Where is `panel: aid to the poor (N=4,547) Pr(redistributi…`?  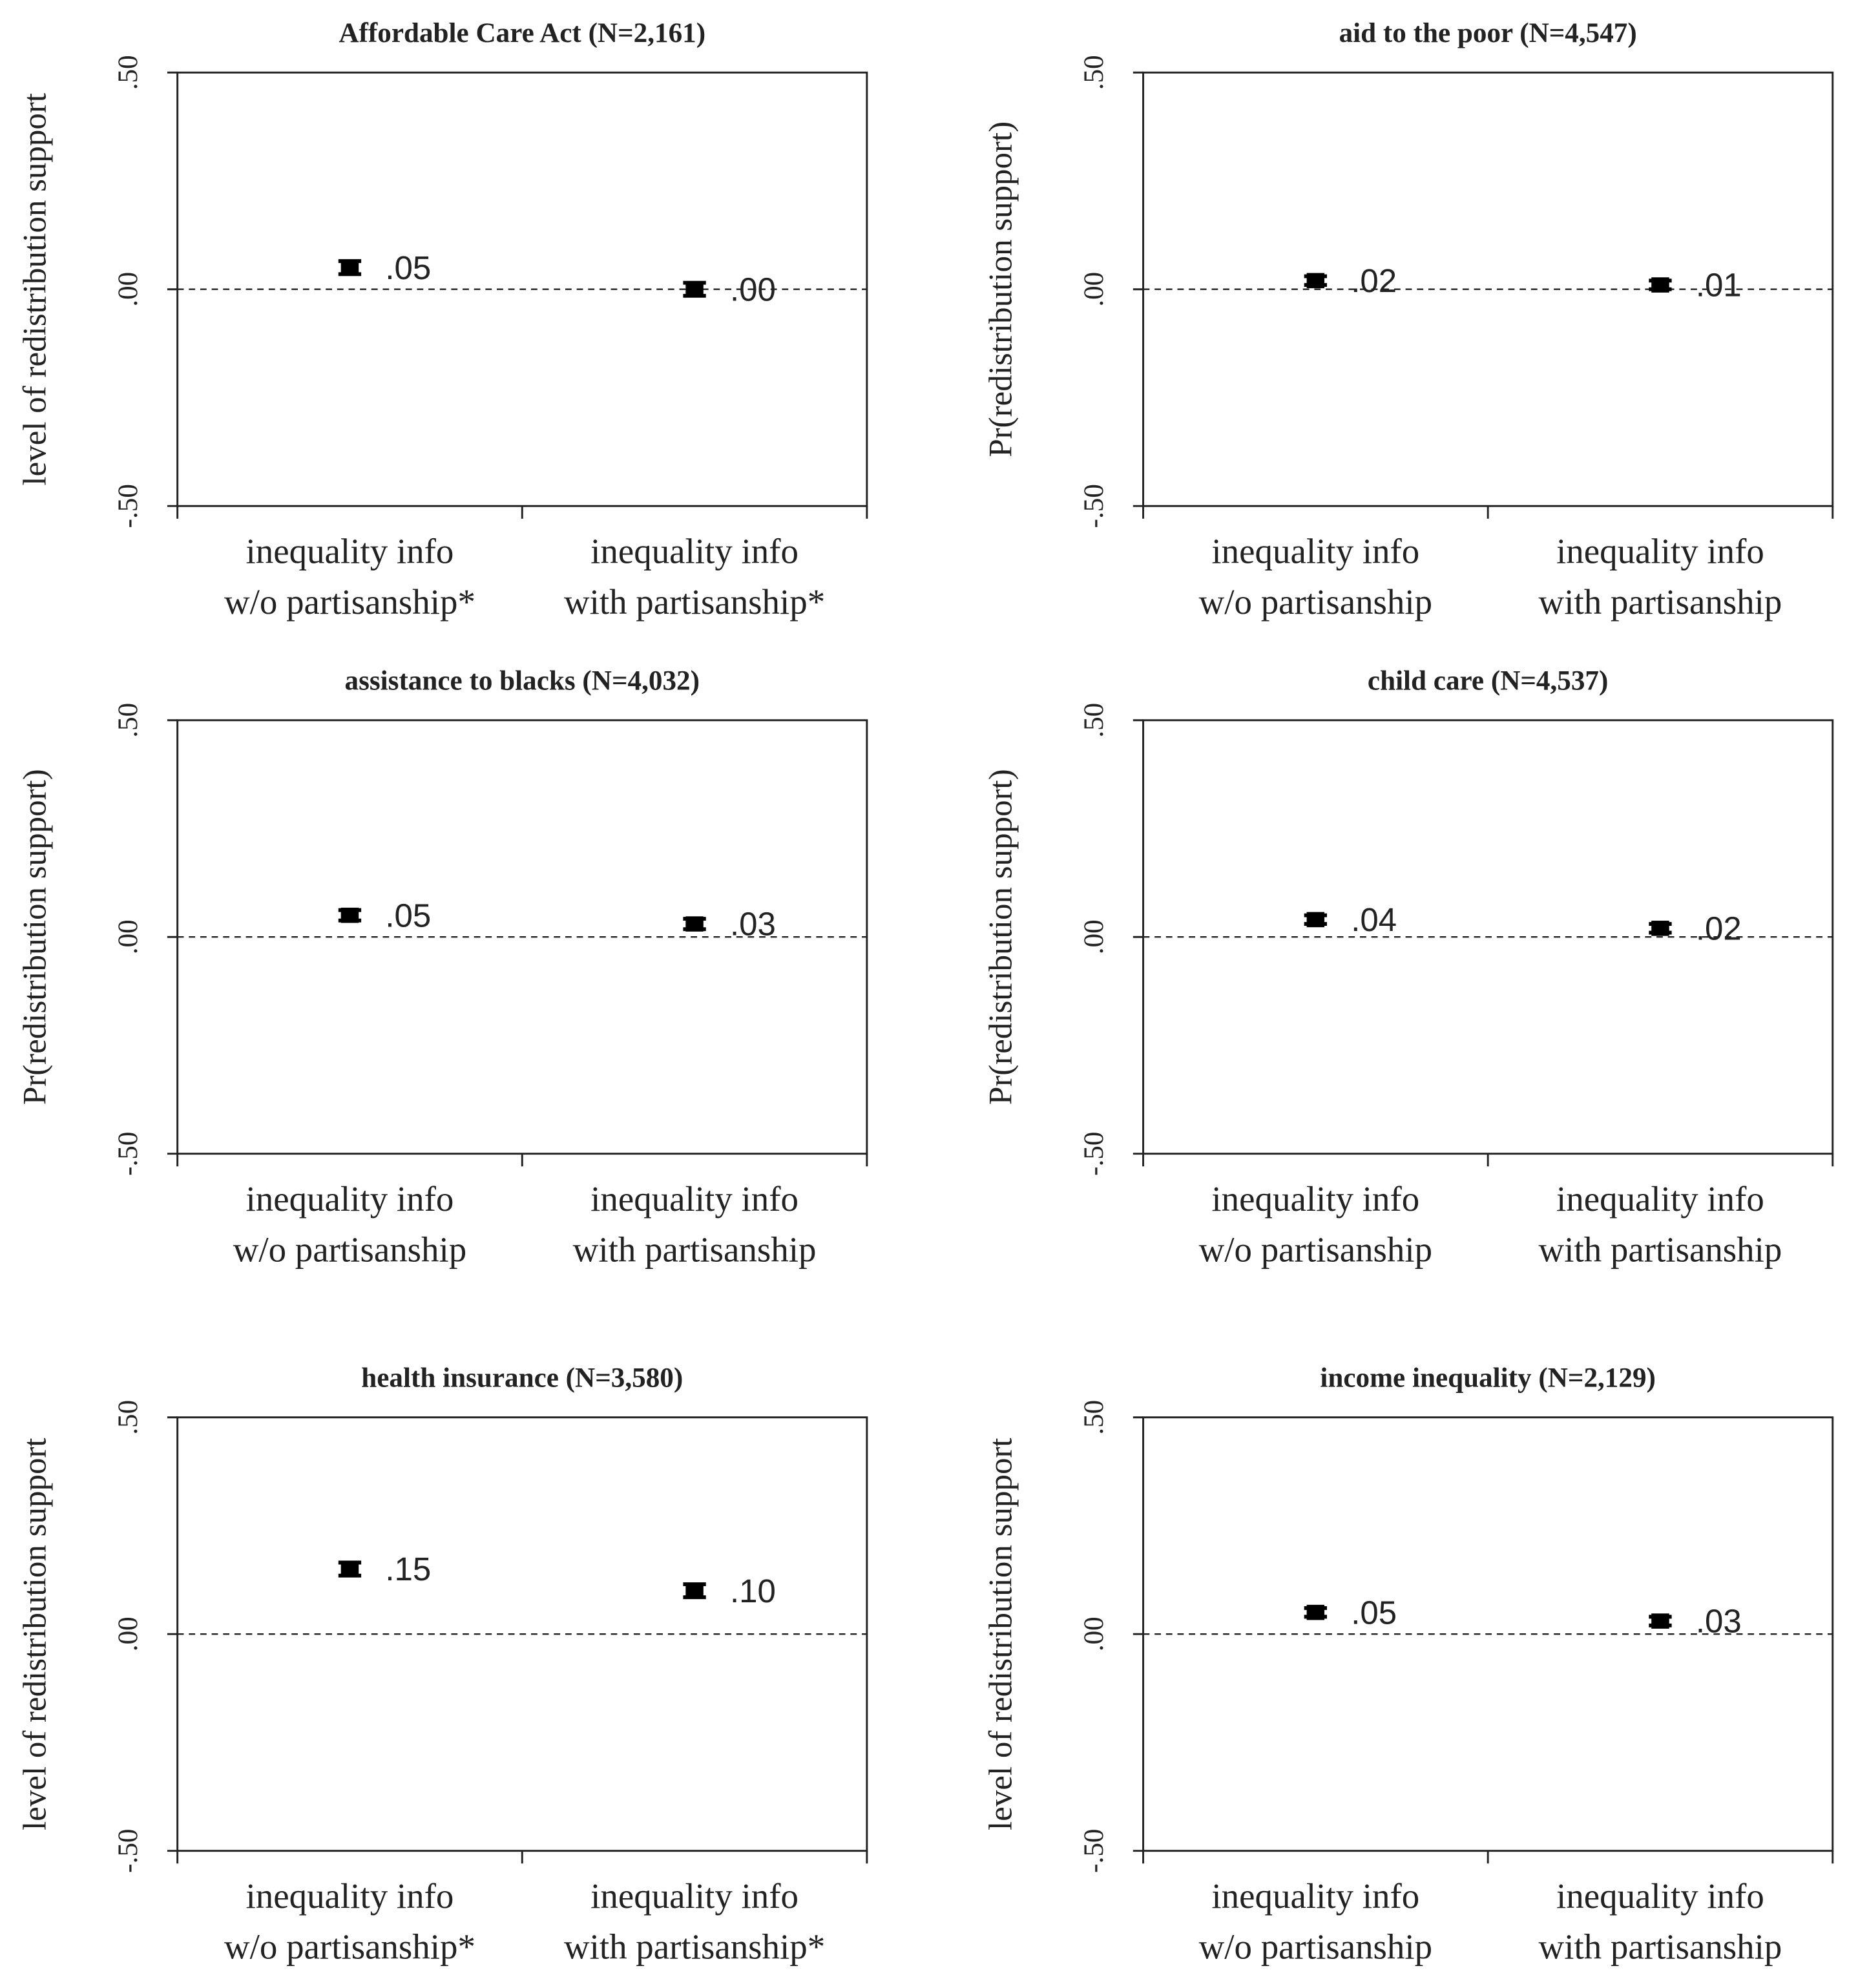 panel: aid to the poor (N=4,547) Pr(redistributi… is located at coordinates (1408, 320).